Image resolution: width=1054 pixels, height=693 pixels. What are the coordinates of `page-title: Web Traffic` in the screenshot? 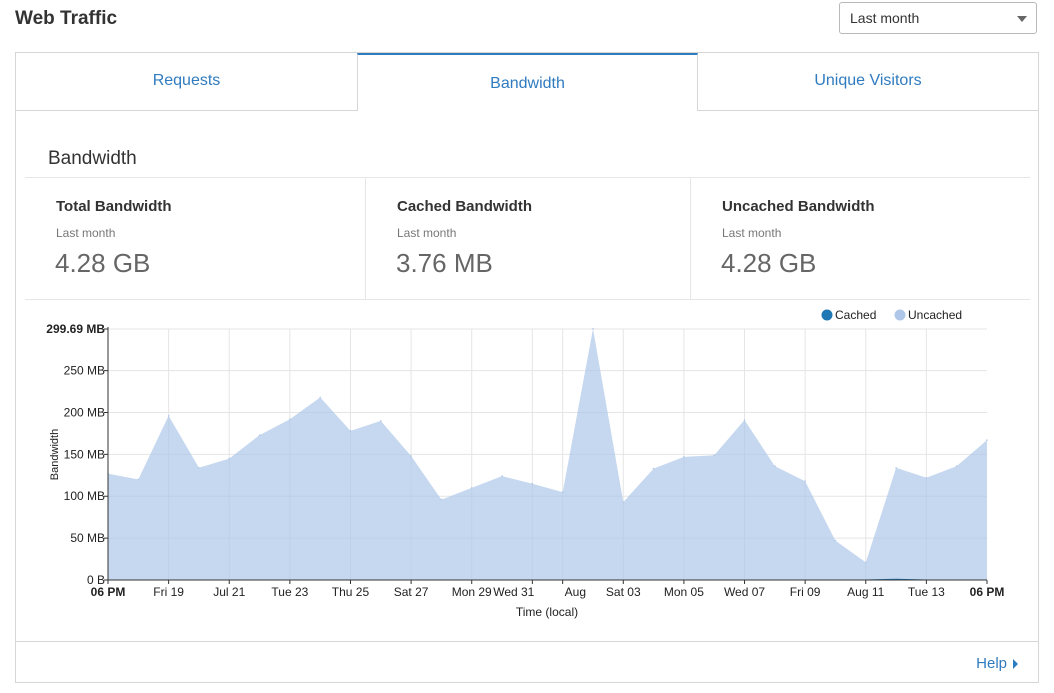 It's located at (66, 18).